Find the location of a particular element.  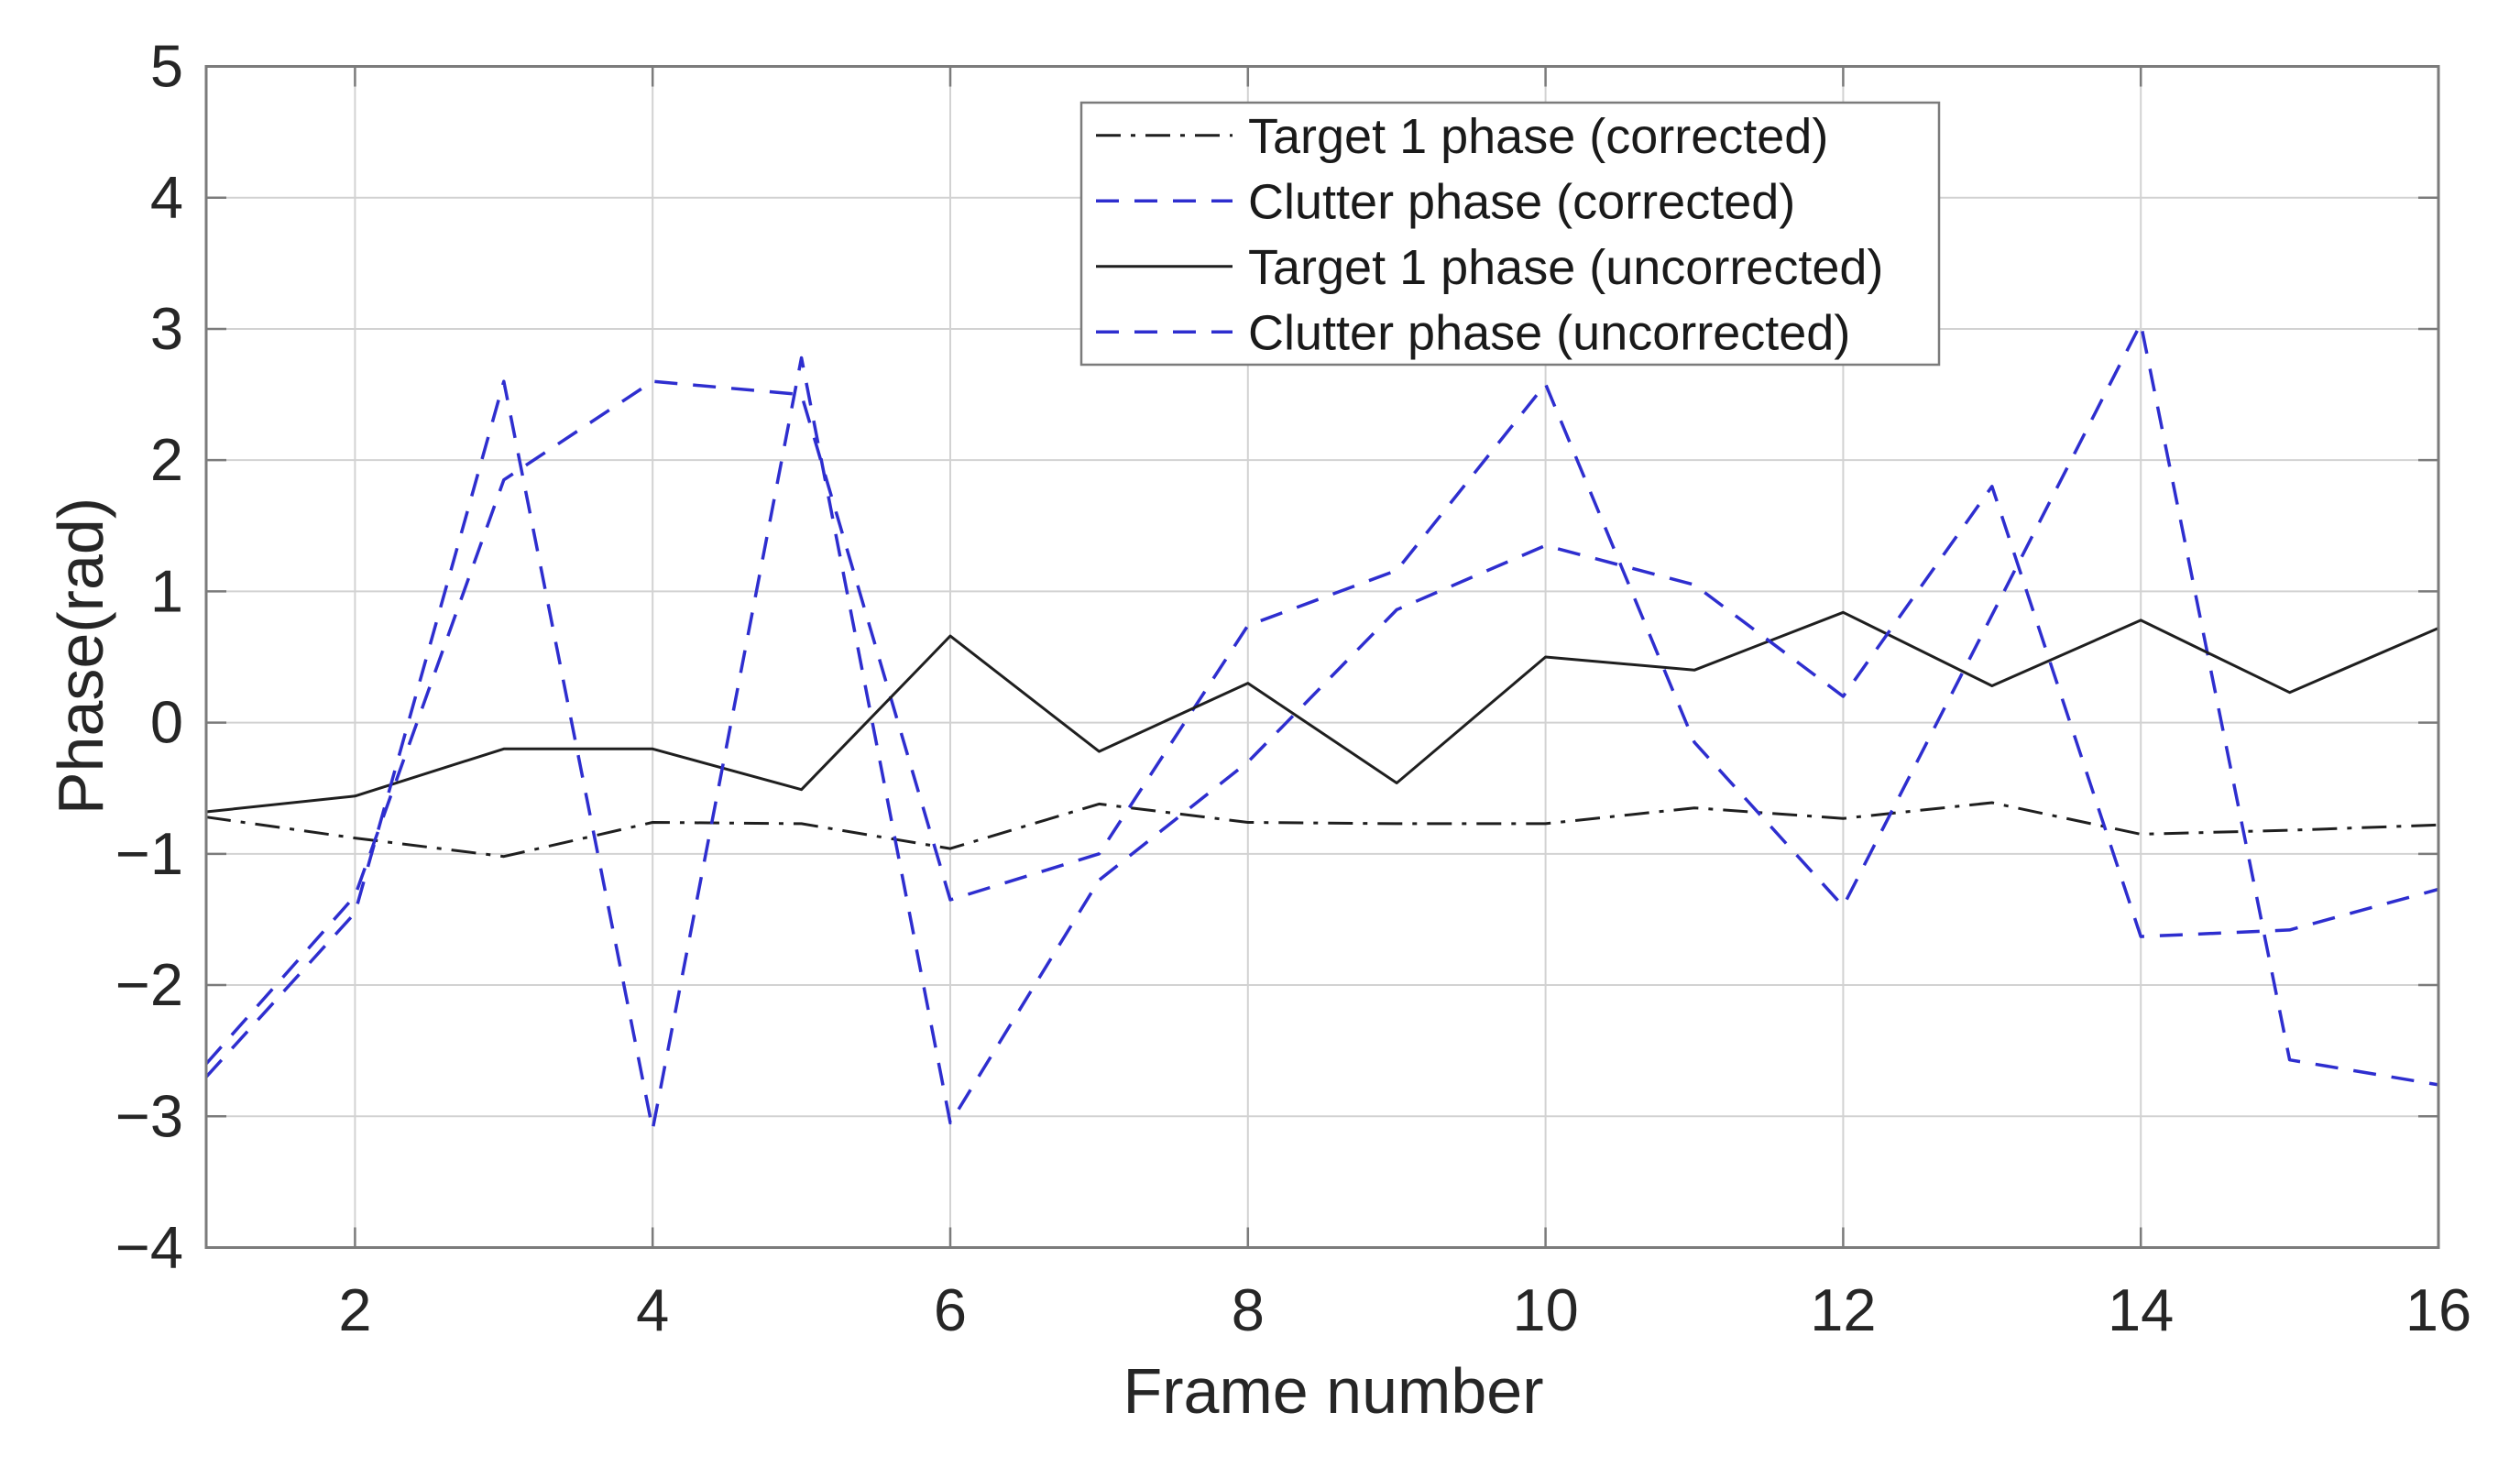

x-tick-label: 12 is located at coordinates (1843, 1309).